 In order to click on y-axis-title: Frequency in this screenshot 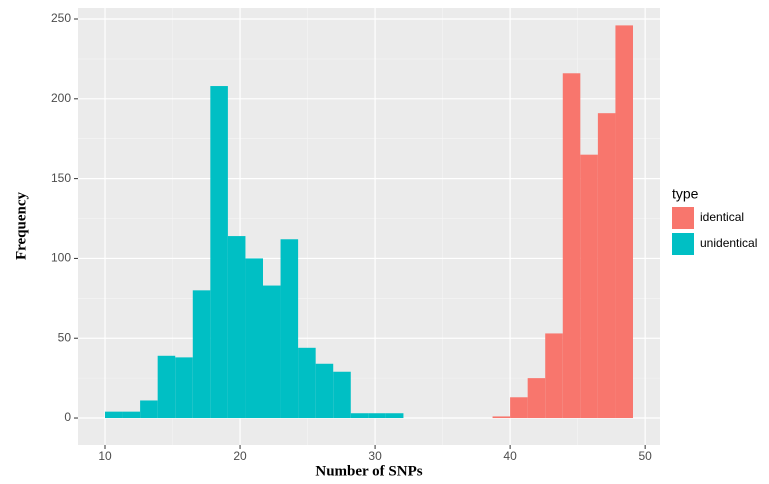, I will do `click(21, 225)`.